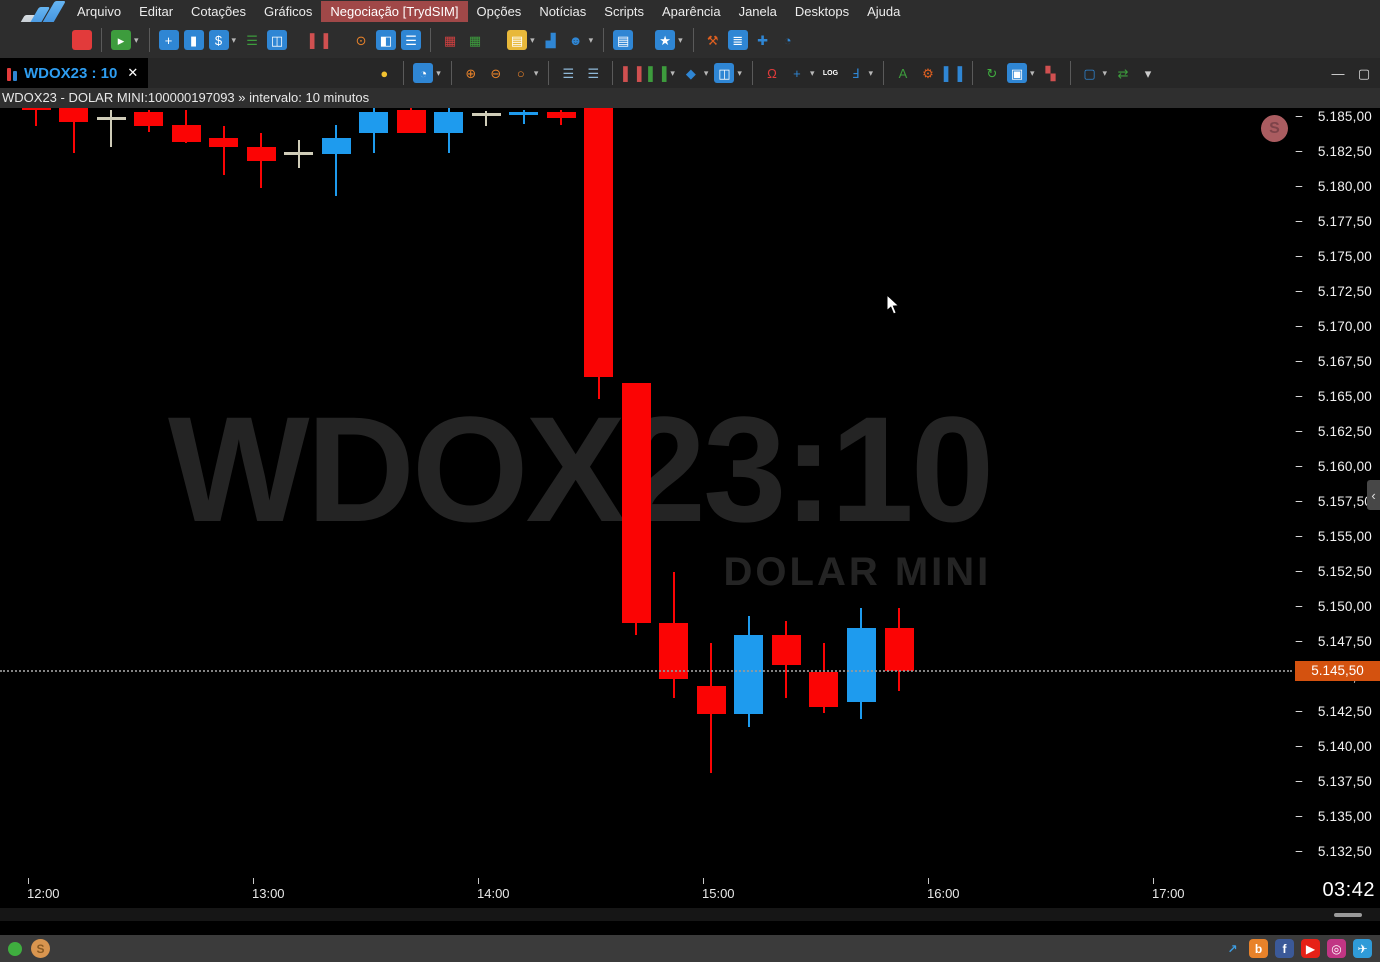 This screenshot has width=1380, height=962. Describe the element at coordinates (520, 73) in the screenshot. I see `zoom-reset-icon: ○` at that location.